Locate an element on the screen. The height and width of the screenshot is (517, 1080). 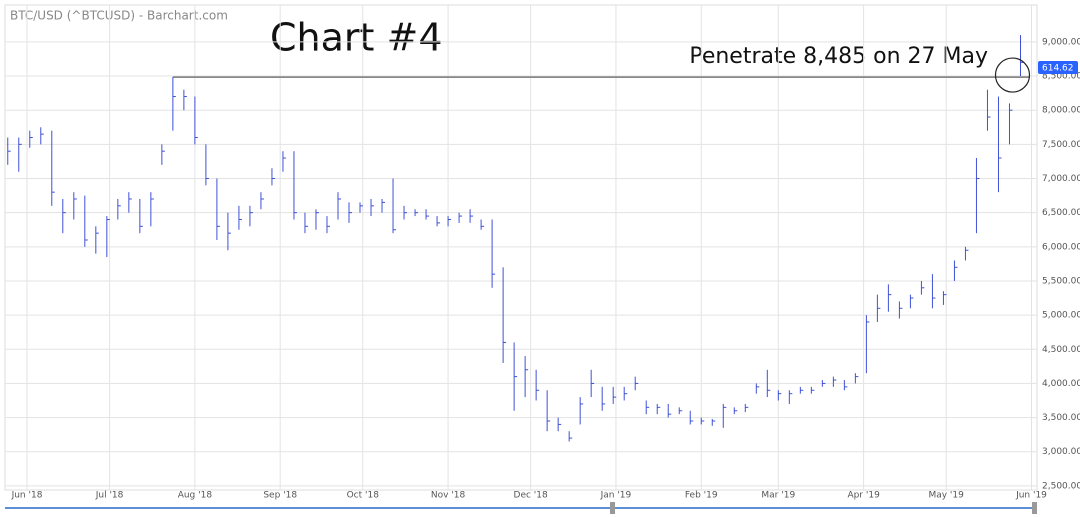
y-tick-label: 3,500.00 is located at coordinates (1061, 418).